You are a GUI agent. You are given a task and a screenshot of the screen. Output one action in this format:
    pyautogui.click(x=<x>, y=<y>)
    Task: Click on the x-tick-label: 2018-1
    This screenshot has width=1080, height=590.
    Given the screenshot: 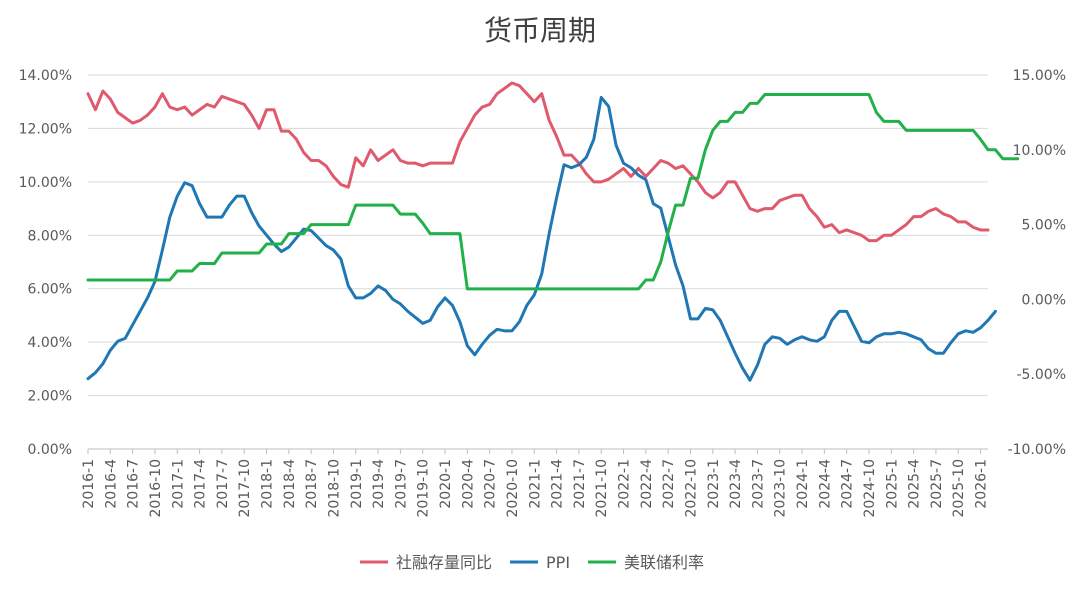 What is the action you would take?
    pyautogui.click(x=268, y=484)
    